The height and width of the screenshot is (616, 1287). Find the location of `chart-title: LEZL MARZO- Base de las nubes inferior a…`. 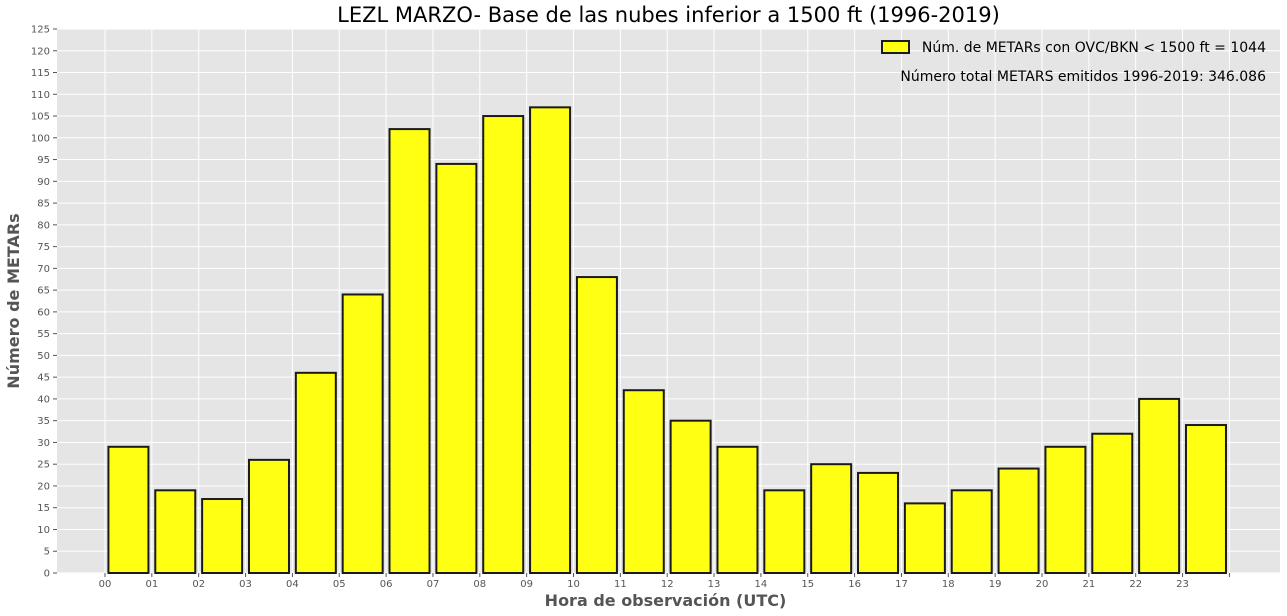

chart-title: LEZL MARZO- Base de las nubes inferior a… is located at coordinates (668, 15).